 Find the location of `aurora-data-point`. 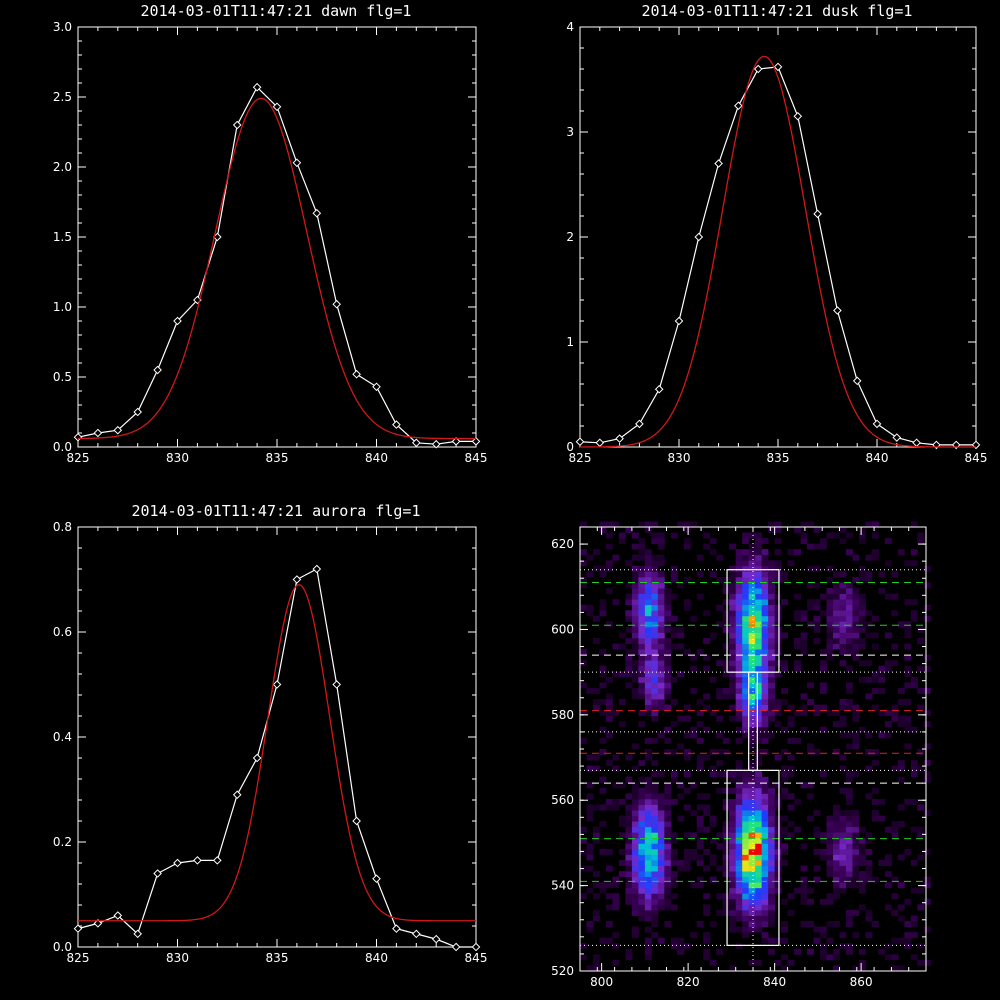

aurora-data-point is located at coordinates (436, 939).